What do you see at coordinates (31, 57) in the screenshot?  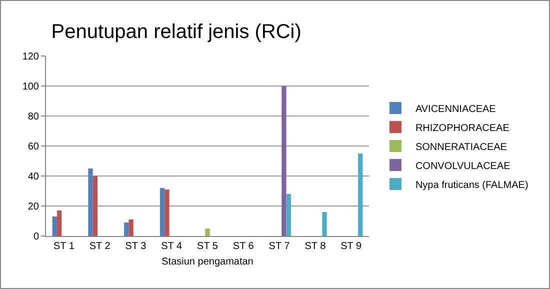 I see `y-tick-label: 120` at bounding box center [31, 57].